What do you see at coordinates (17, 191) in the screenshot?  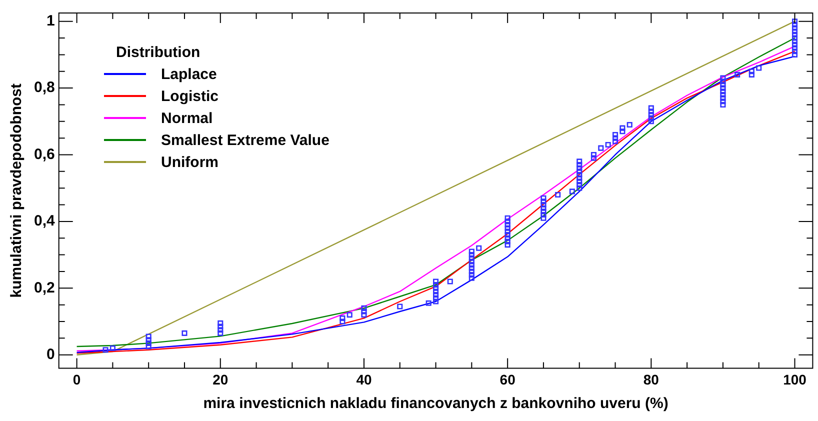 I see `y-axis-title: kumulativni pravdepodobnost` at bounding box center [17, 191].